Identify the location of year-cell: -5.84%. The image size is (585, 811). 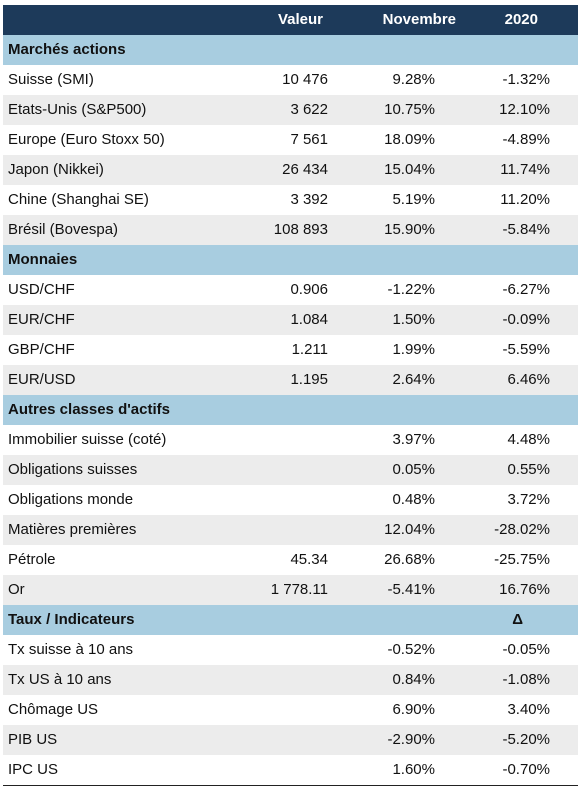
(526, 229).